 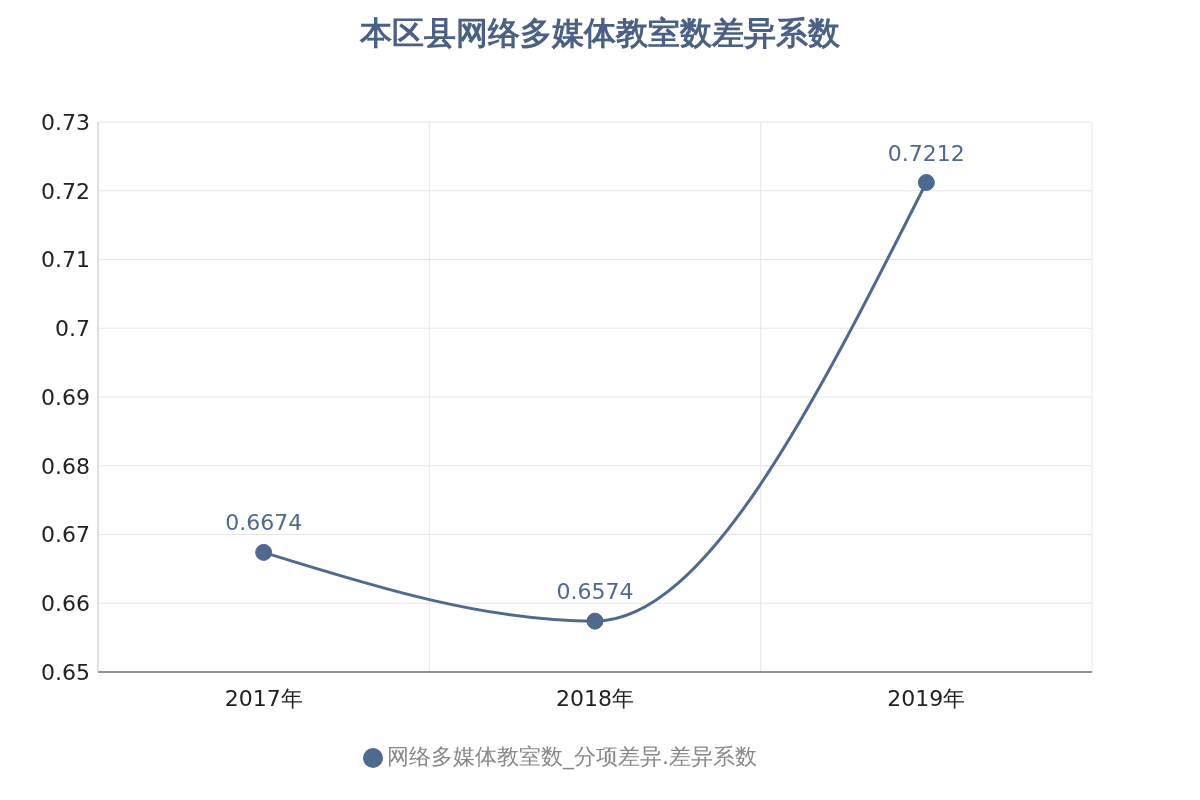 I want to click on y-tick-label: 0.65, so click(x=65, y=672).